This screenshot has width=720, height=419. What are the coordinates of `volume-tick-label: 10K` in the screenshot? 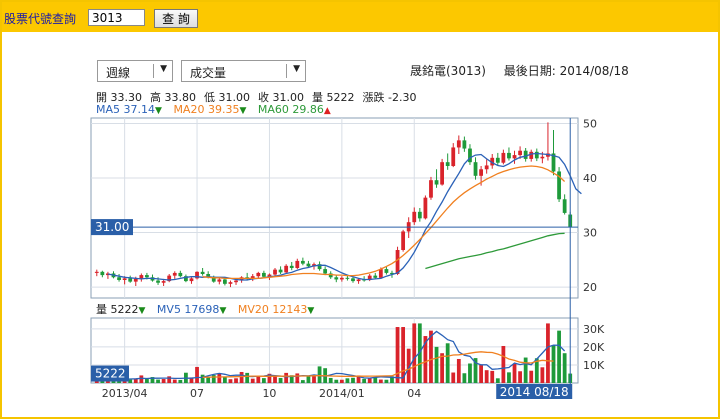 It's located at (594, 365).